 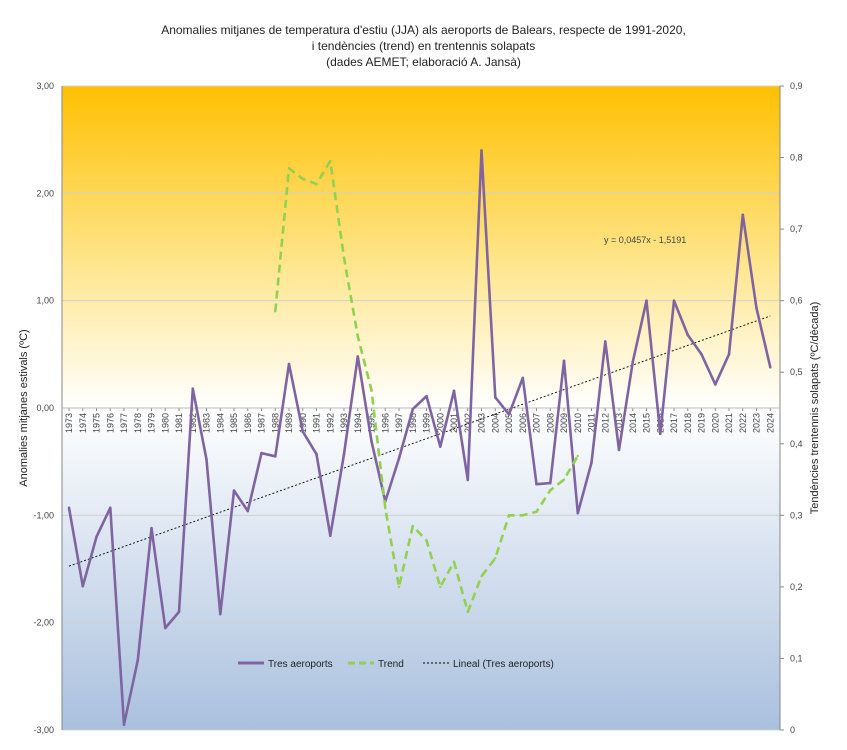 I want to click on x-tick-label: 2020, so click(x=715, y=423).